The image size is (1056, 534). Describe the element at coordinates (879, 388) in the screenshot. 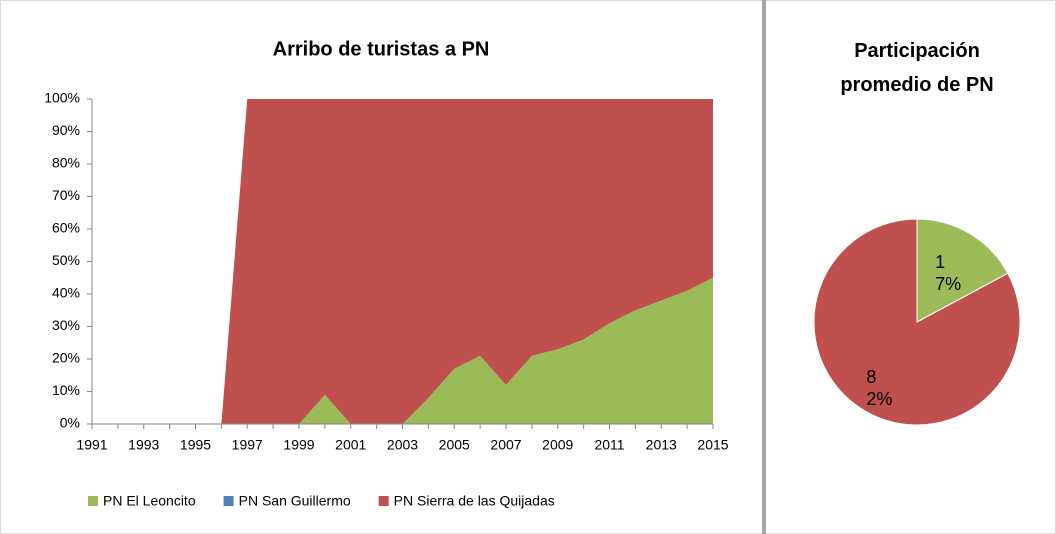

I see `pie-label: 82%` at that location.